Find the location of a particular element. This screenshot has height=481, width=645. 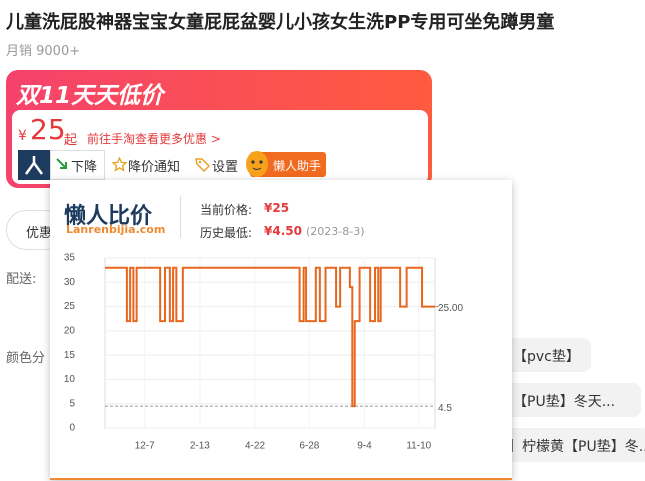

current-price: ¥25 is located at coordinates (277, 208).